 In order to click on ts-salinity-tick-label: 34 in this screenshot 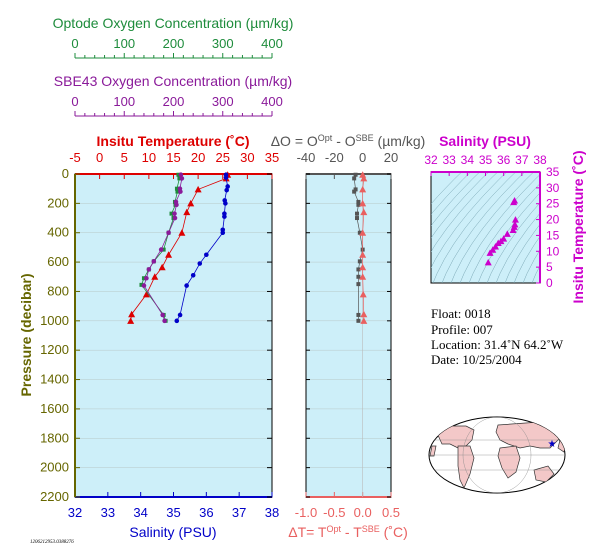, I will do `click(468, 160)`.